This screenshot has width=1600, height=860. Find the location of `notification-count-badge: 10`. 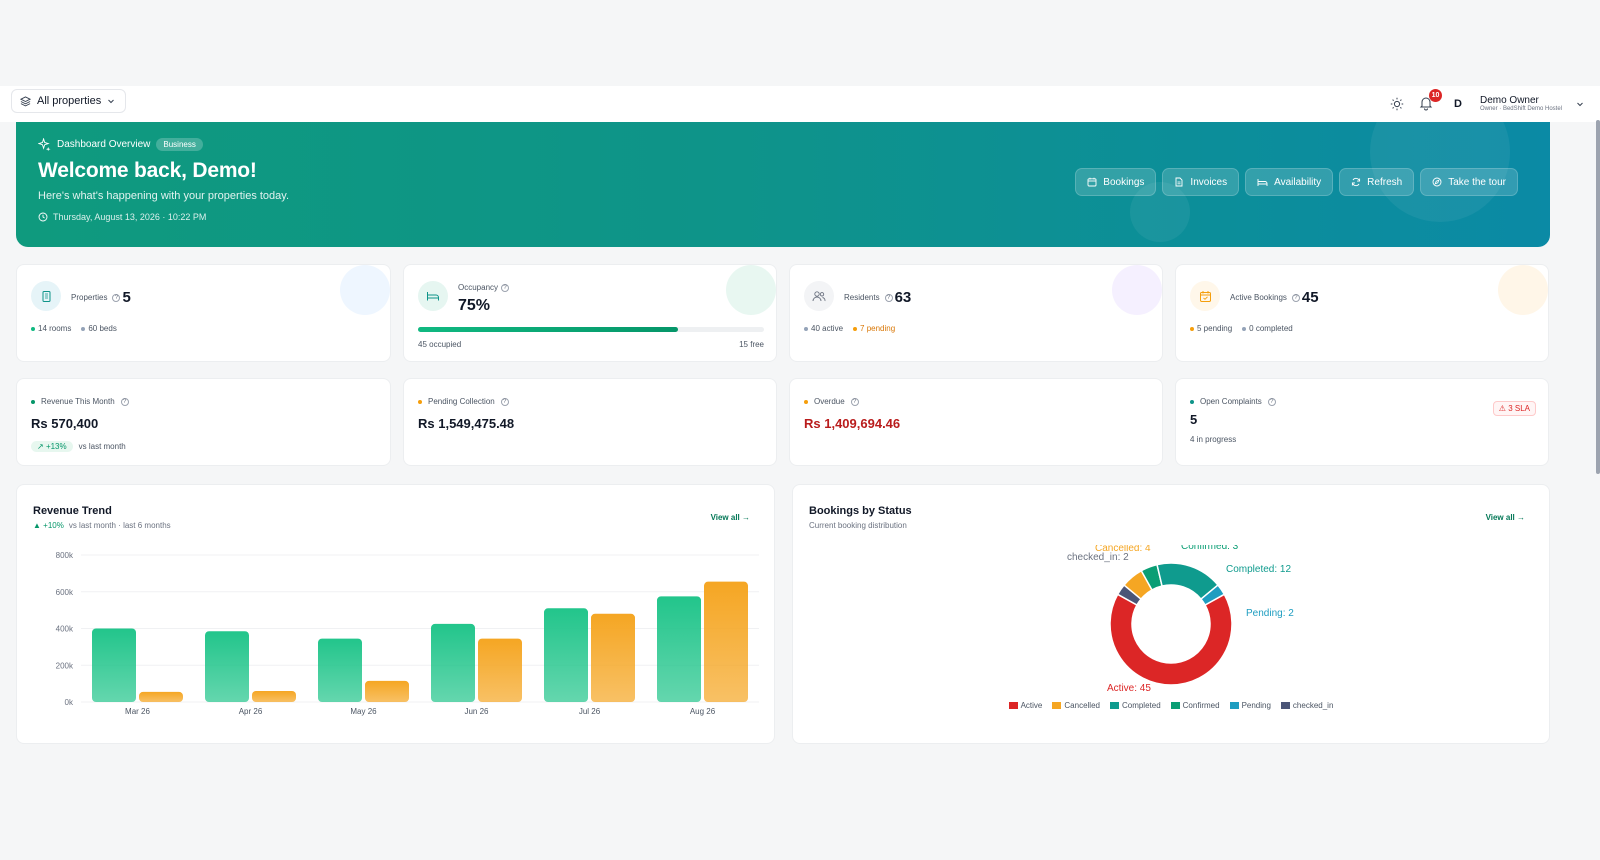

notification-count-badge: 10 is located at coordinates (1435, 95).